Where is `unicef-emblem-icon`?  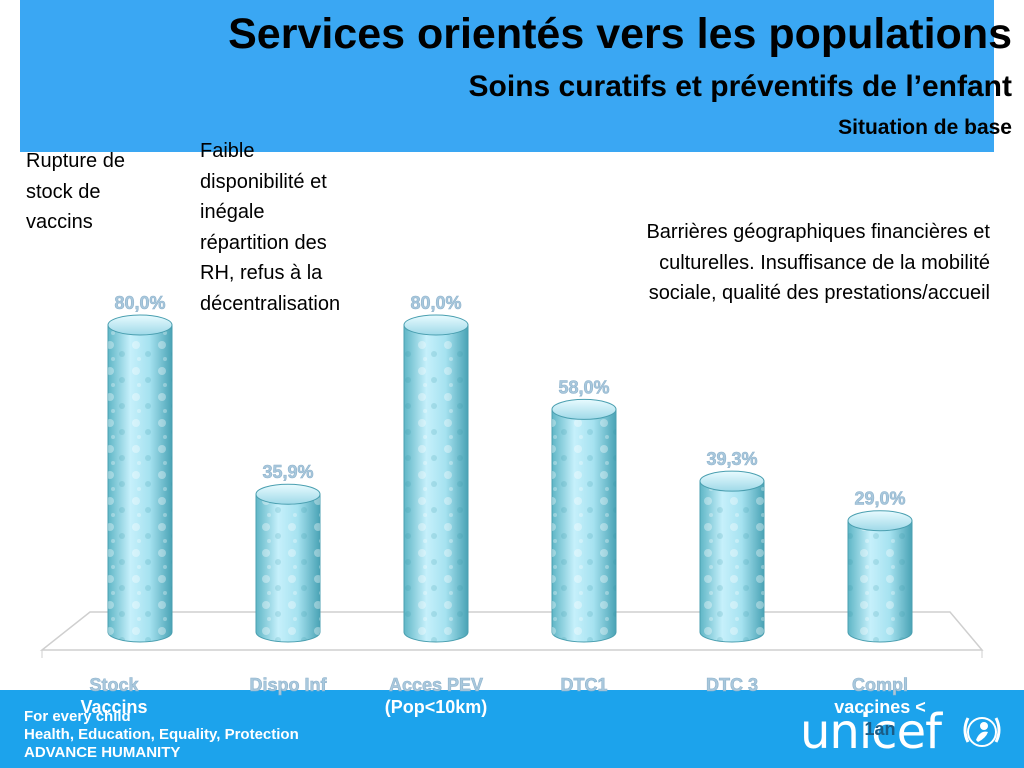 unicef-emblem-icon is located at coordinates (982, 732).